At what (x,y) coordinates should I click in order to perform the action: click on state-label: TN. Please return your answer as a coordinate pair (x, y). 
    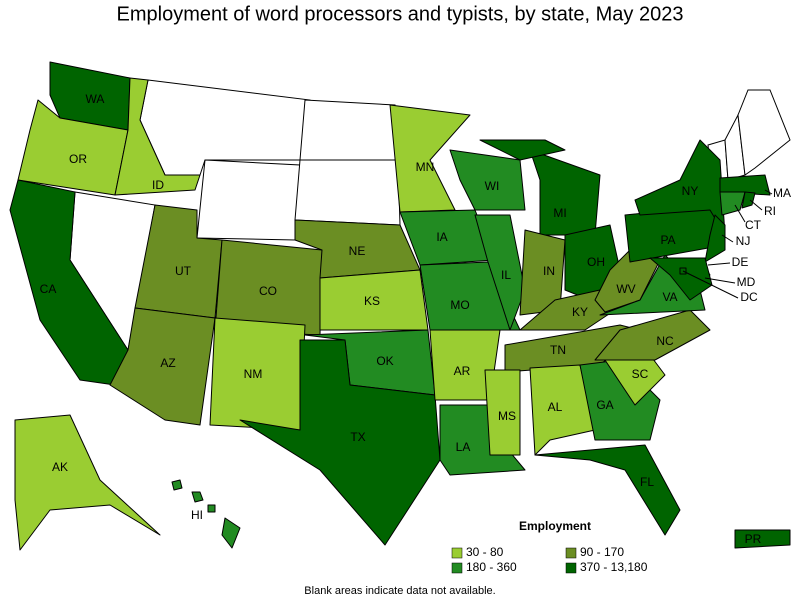
    Looking at the image, I should click on (558, 350).